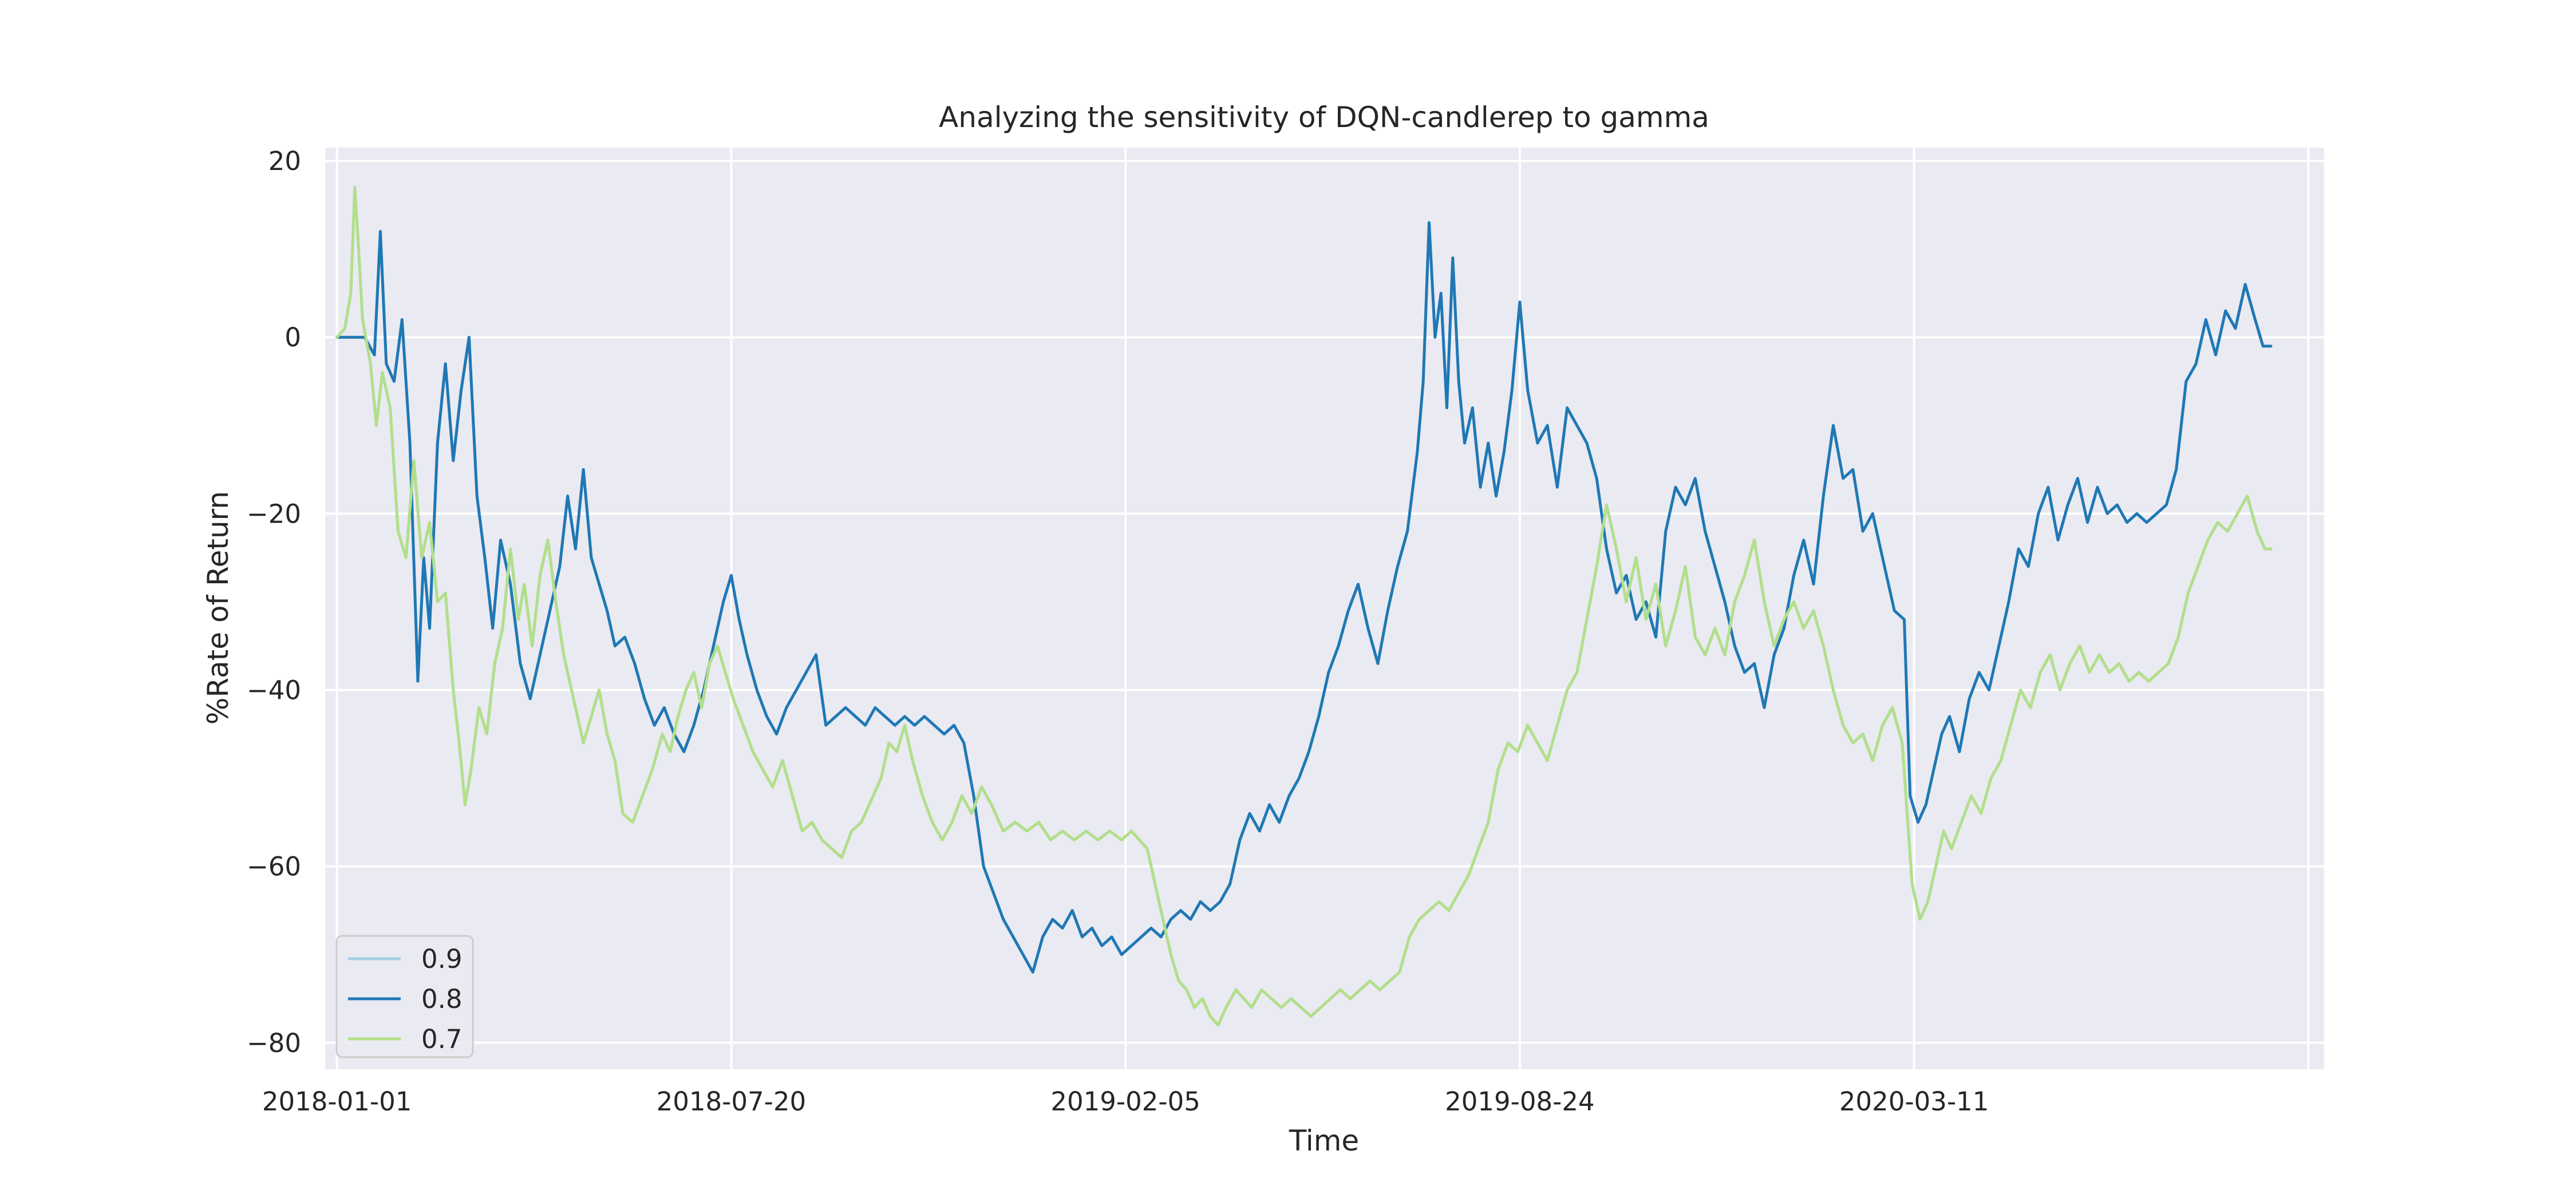  What do you see at coordinates (442, 1039) in the screenshot?
I see `legend-label-0.7: 0.7` at bounding box center [442, 1039].